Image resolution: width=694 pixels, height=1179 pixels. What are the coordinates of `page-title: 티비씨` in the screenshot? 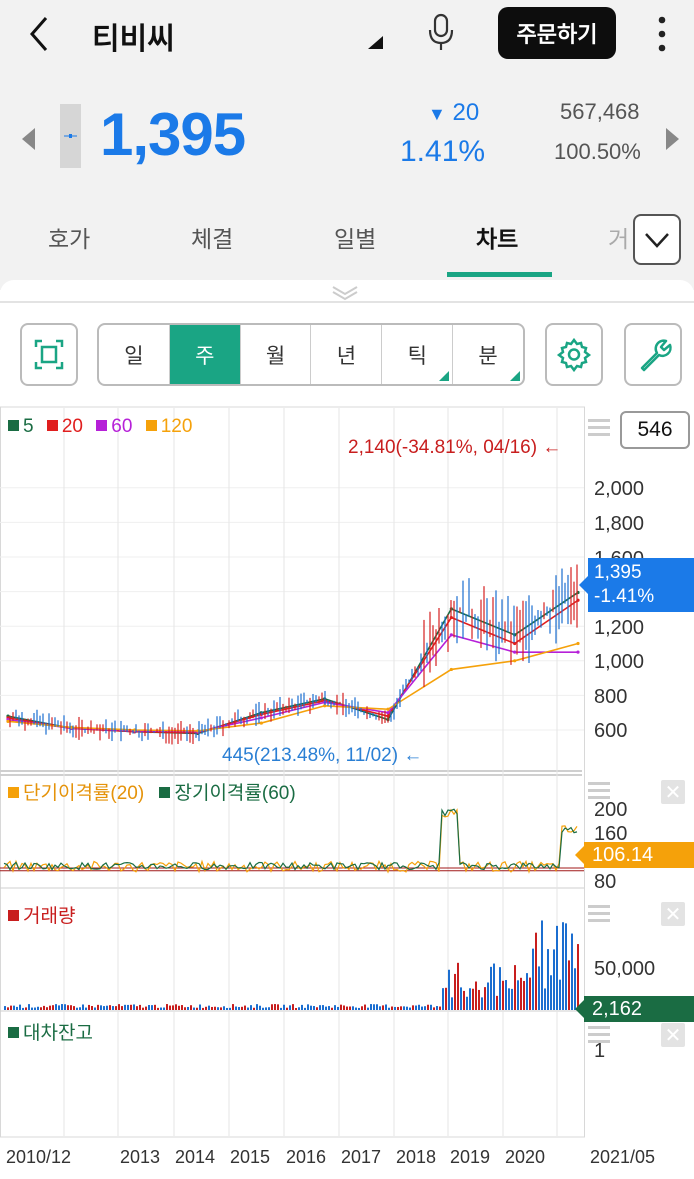 It's located at (133, 39).